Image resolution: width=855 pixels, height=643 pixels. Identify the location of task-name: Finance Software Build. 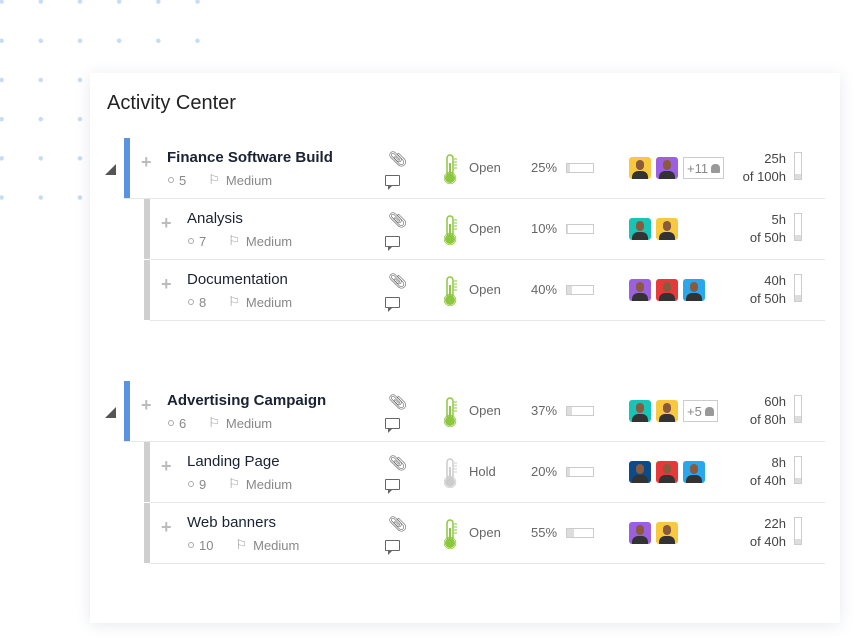
(250, 157).